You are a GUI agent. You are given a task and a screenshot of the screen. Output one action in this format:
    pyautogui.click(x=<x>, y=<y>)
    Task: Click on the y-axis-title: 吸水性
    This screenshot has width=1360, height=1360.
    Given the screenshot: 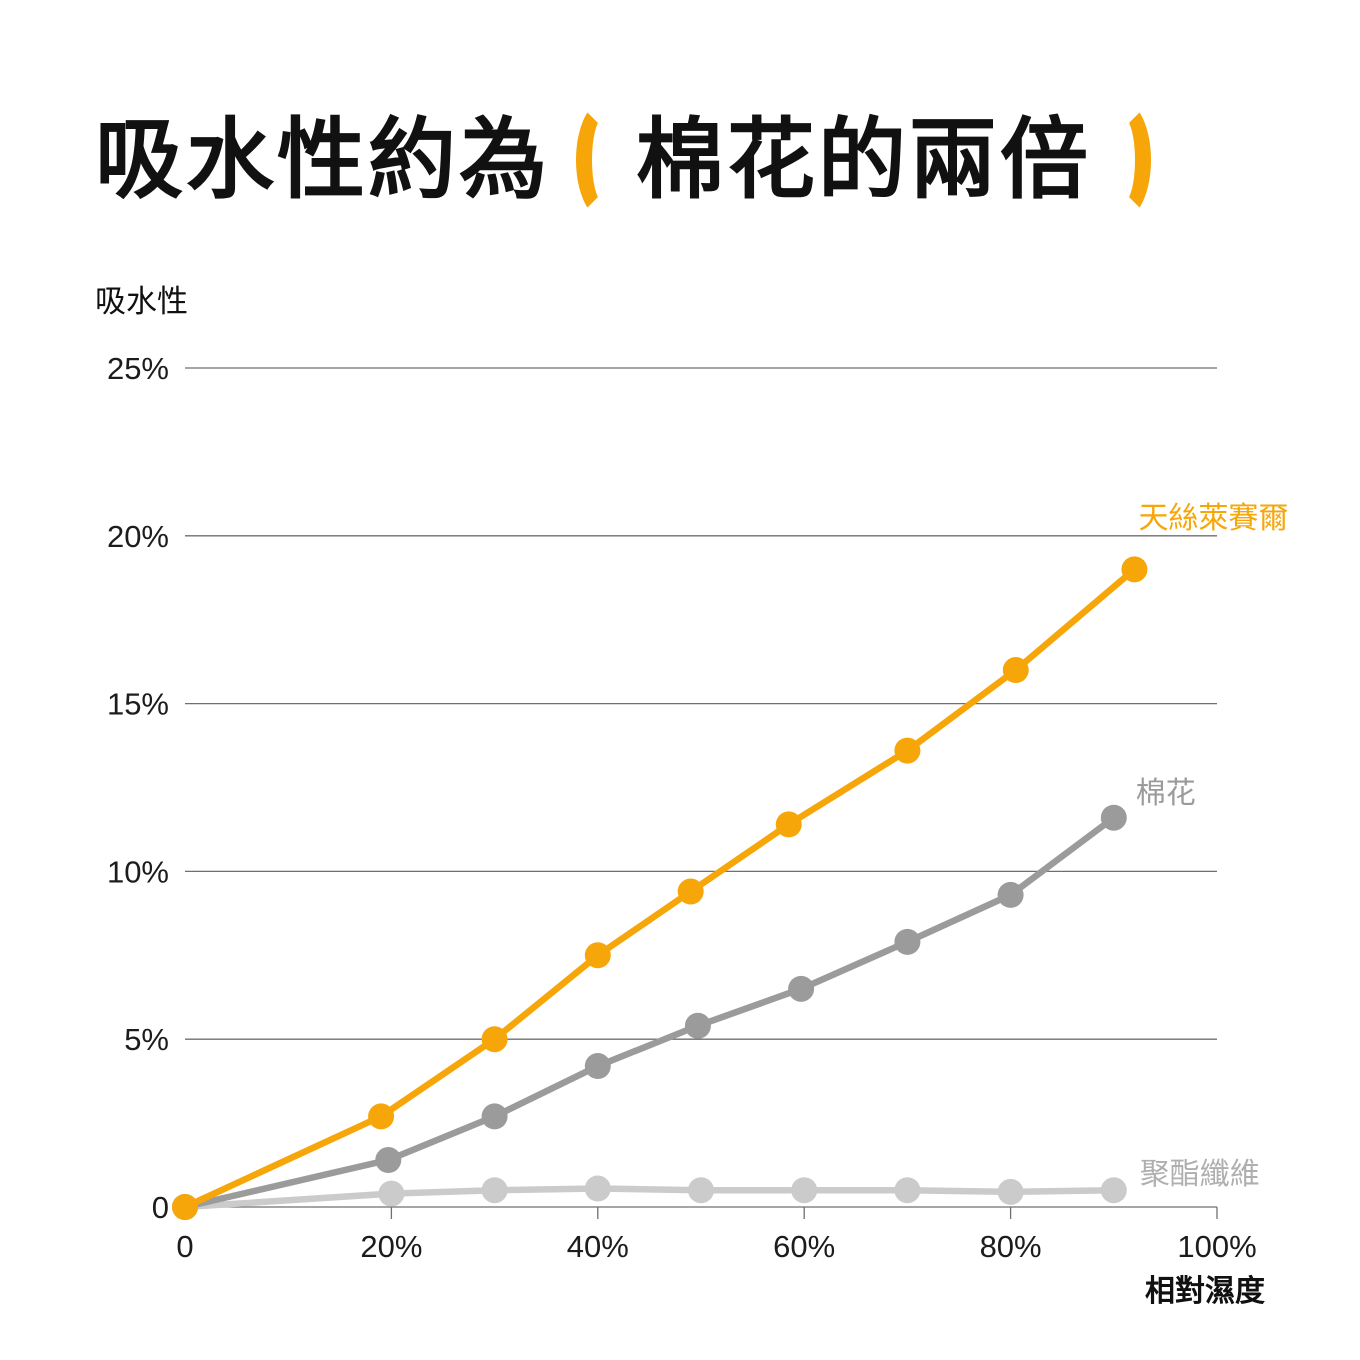 What is the action you would take?
    pyautogui.click(x=141, y=301)
    